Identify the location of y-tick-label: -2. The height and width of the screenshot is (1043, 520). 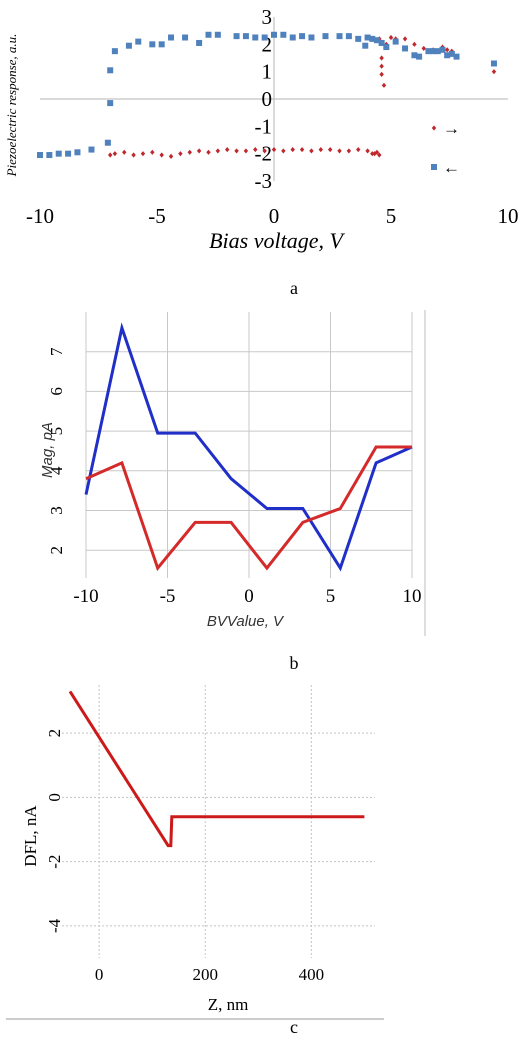
(54, 862).